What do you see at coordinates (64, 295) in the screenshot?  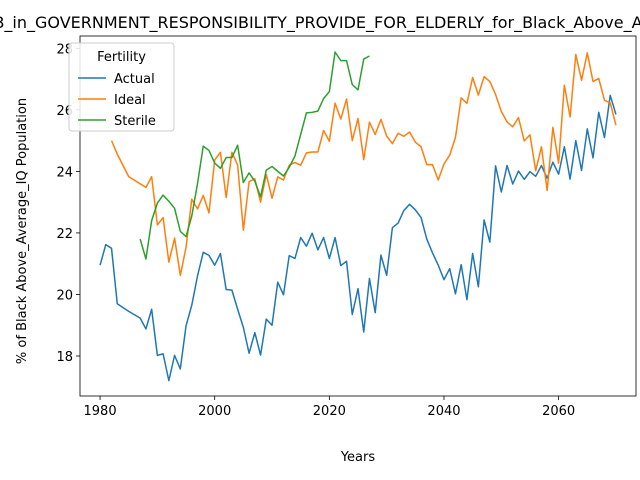 I see `y-tick-label: 20` at bounding box center [64, 295].